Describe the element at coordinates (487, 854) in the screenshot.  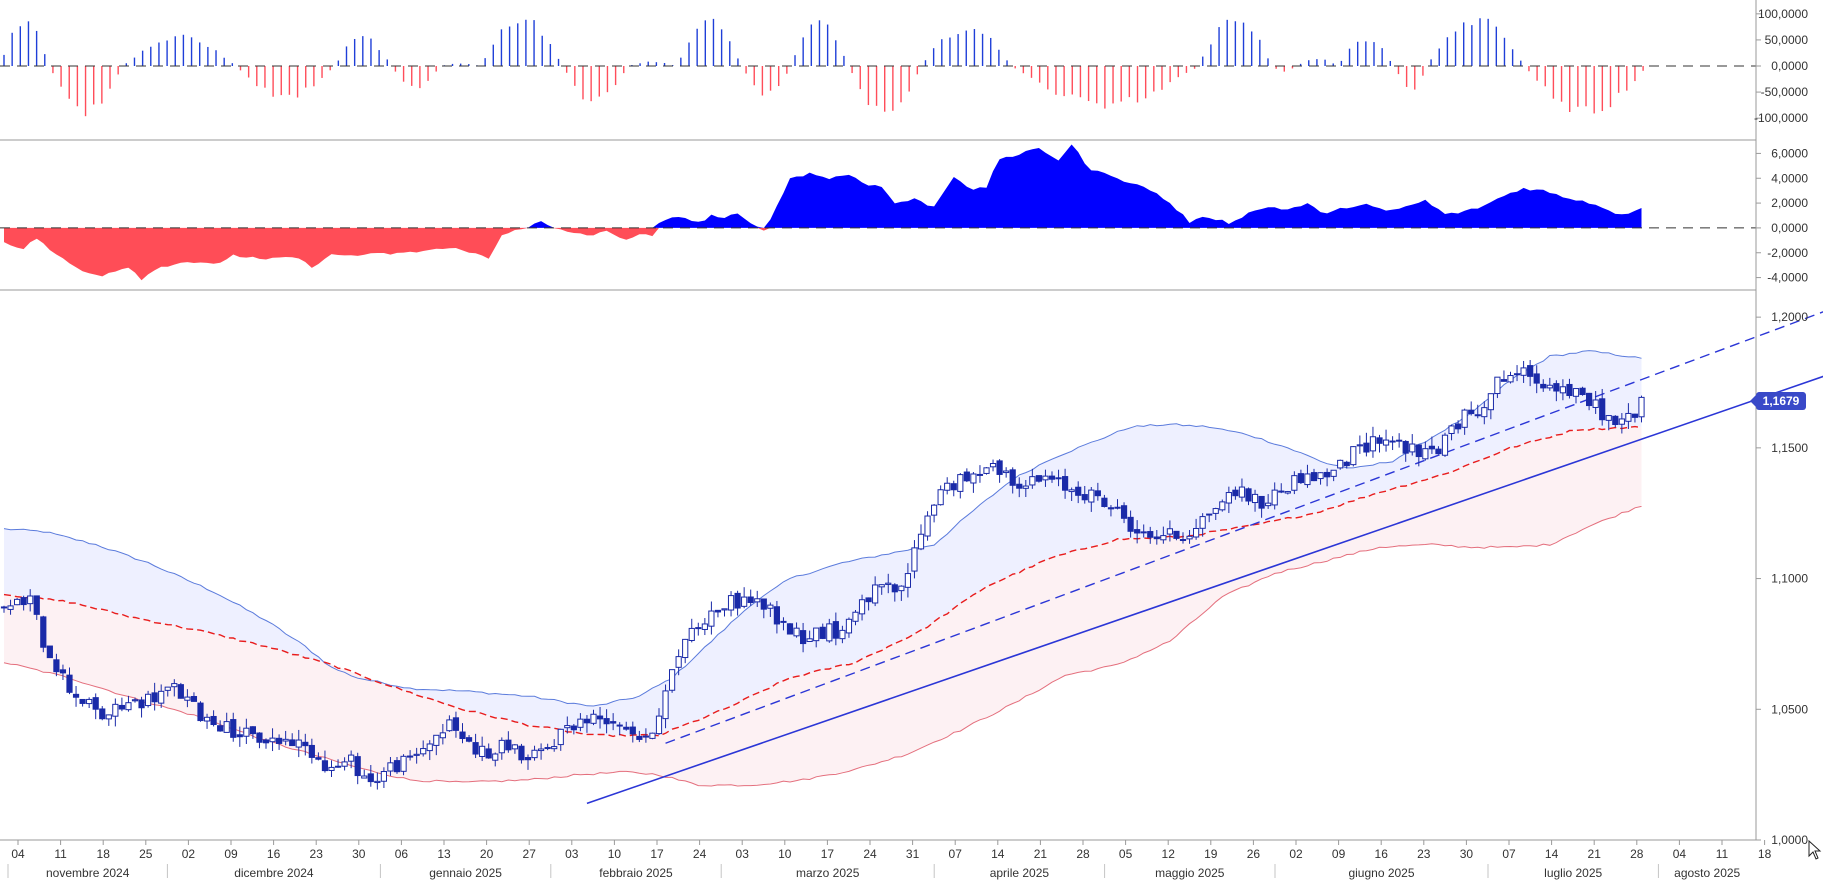
I see `x-tick-label: 20` at that location.